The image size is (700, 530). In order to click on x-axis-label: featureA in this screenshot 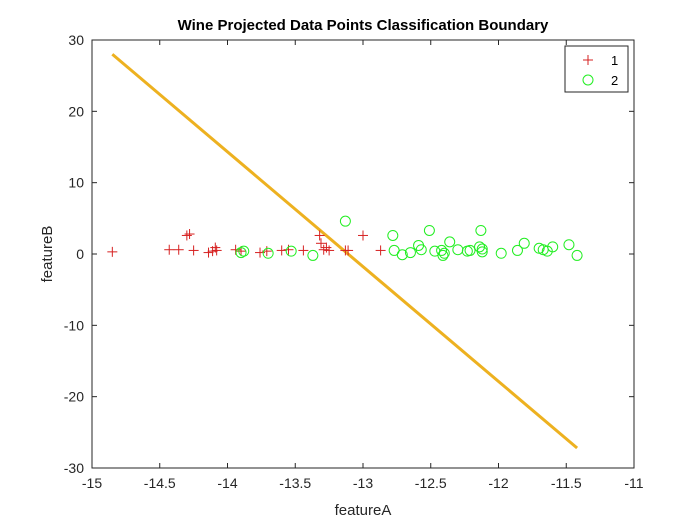, I will do `click(363, 510)`.